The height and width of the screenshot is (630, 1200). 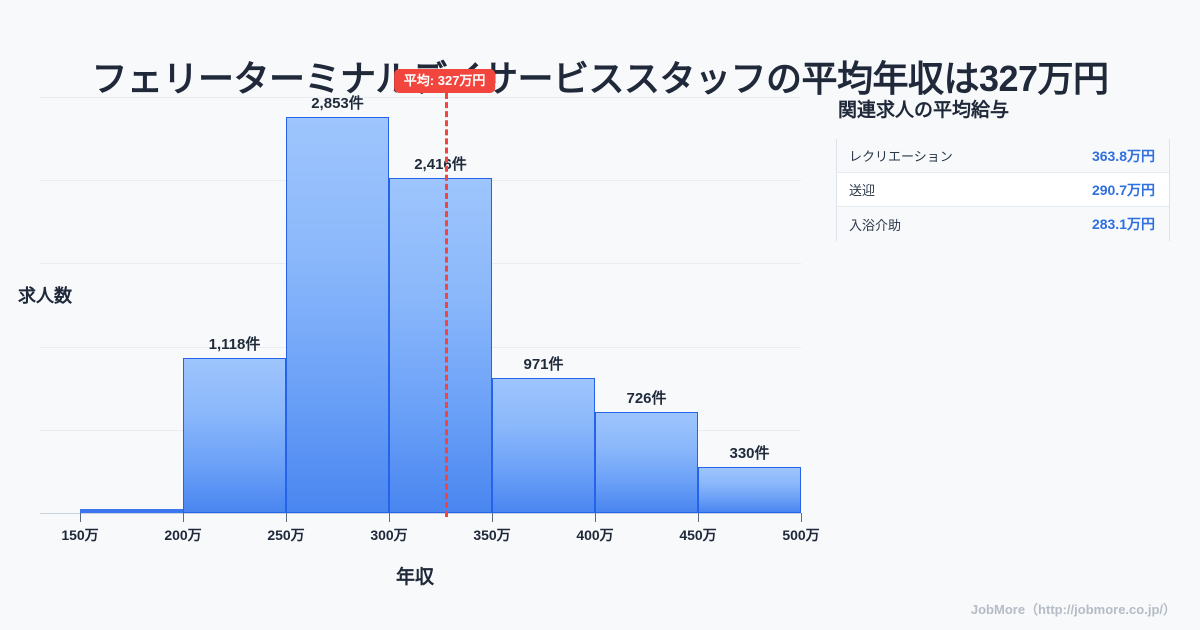 What do you see at coordinates (924, 110) in the screenshot?
I see `related-jobs-title: 関連求人の平均給与` at bounding box center [924, 110].